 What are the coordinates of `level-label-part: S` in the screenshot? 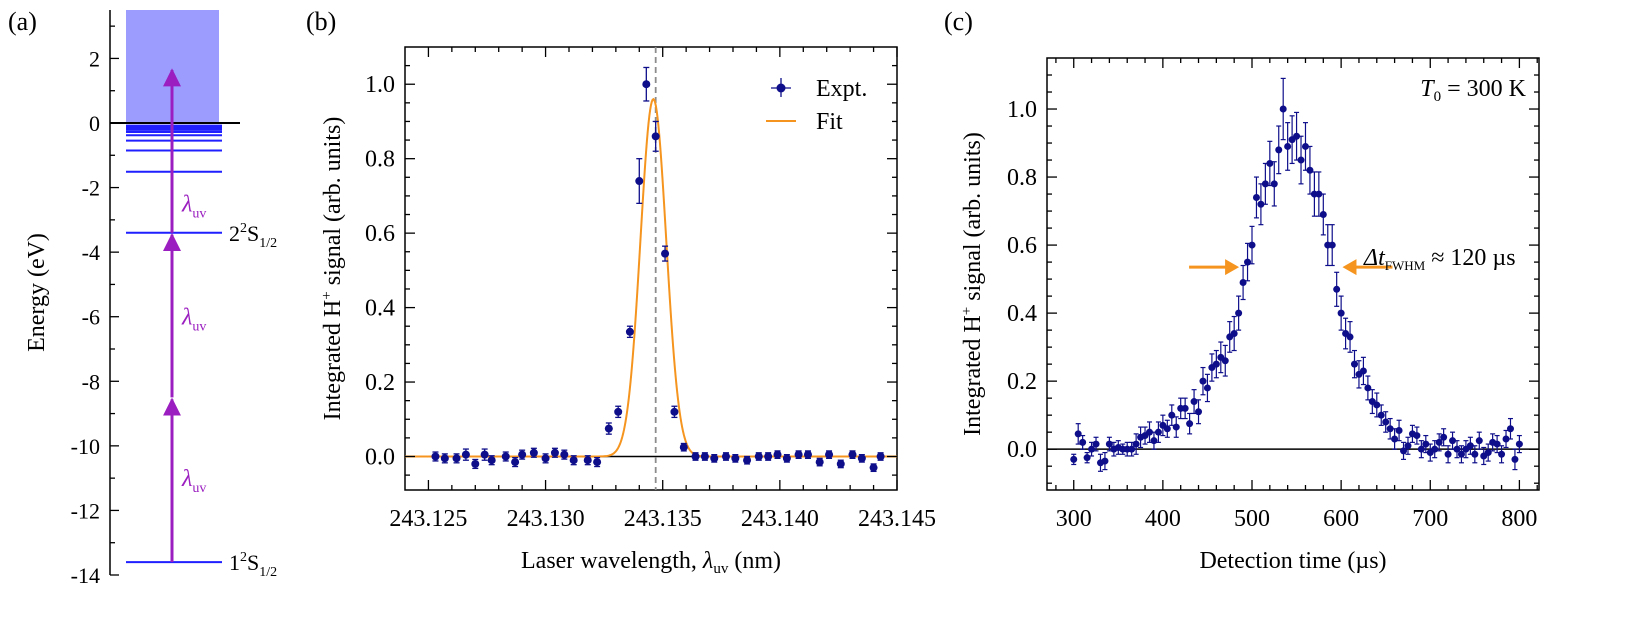 It's located at (253, 562).